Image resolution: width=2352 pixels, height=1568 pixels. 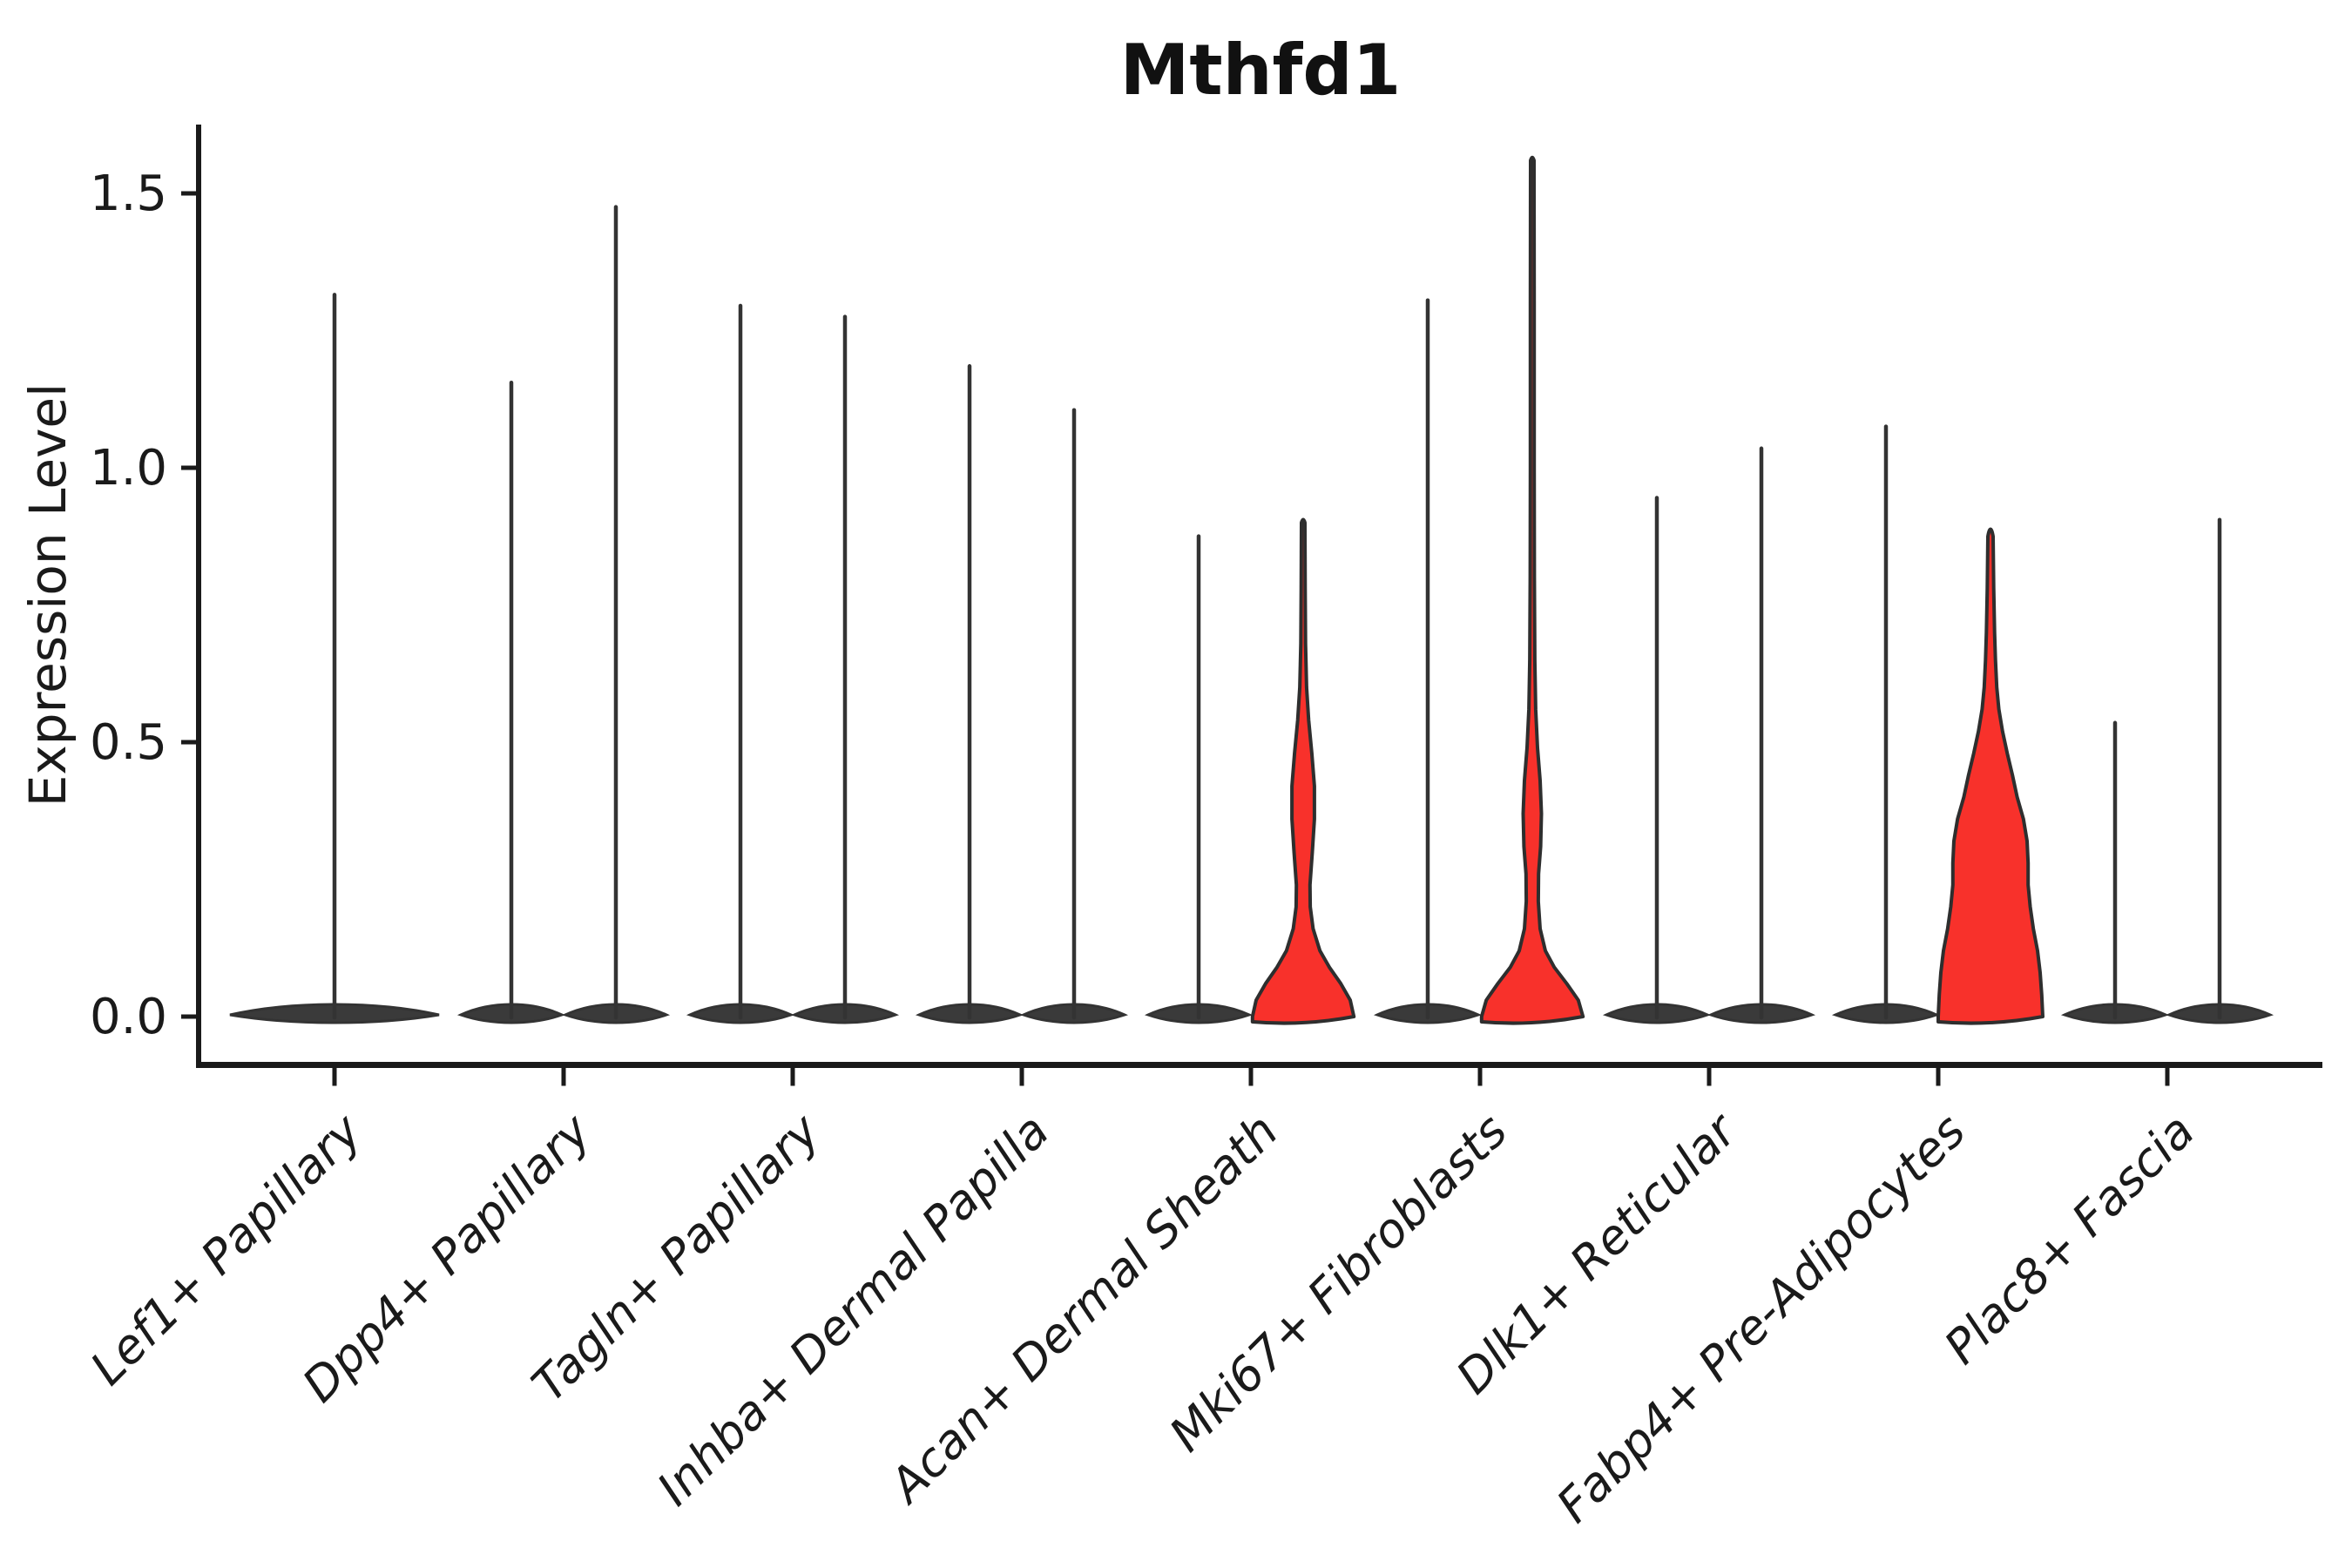 I want to click on x-tick-label-acan-dermal-sheath: Acan+ Dermal Sheath, so click(x=1083, y=1310).